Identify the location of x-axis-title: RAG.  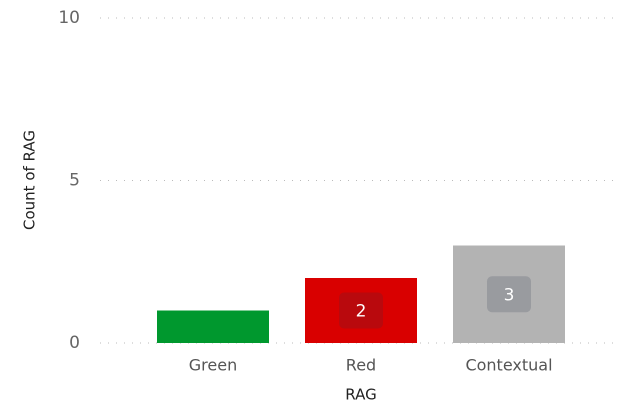
(360, 395).